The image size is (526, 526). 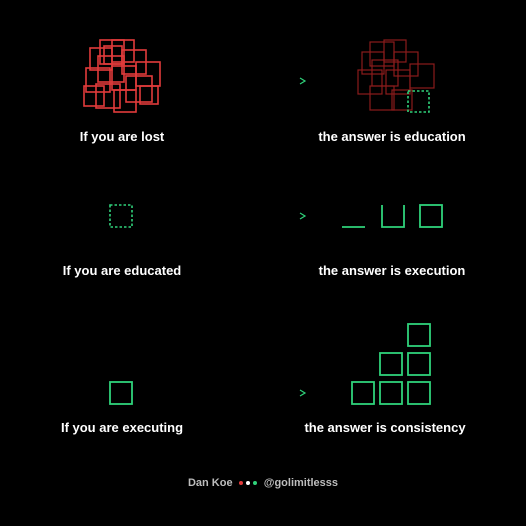 I want to click on dots-separator, so click(x=250, y=483).